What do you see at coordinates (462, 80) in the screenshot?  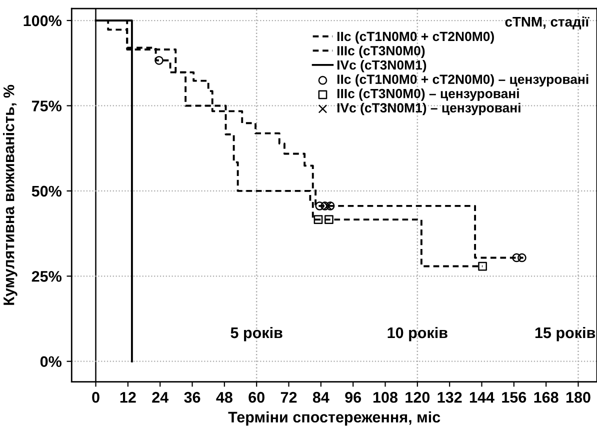 I see `legend-label: IIc (cT1N0M0 + cT2N0M0) – цензуровані` at bounding box center [462, 80].